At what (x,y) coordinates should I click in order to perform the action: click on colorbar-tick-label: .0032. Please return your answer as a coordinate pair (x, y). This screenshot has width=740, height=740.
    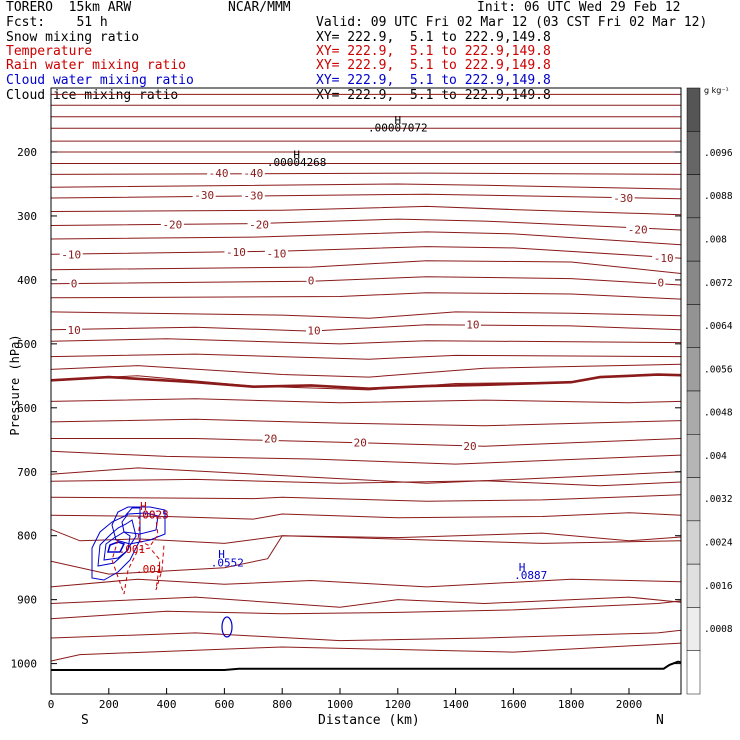
    Looking at the image, I should click on (718, 499).